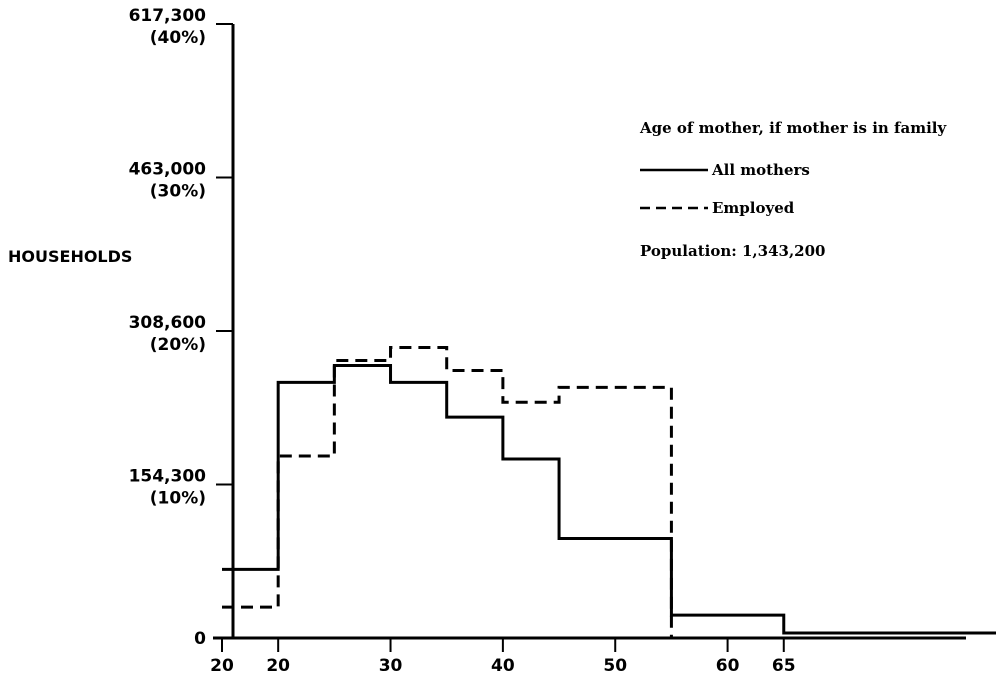 The height and width of the screenshot is (682, 996). I want to click on y-tick-percent: (20%), so click(178, 345).